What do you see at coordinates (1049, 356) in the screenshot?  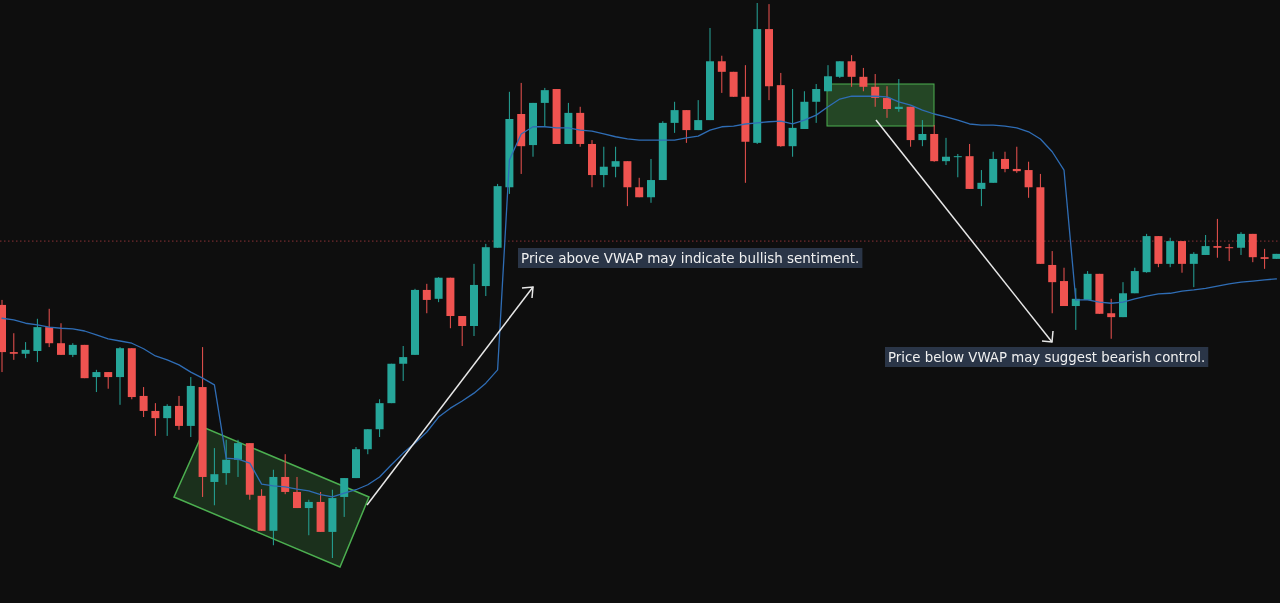 I see `annotation: Price below VWAP may suggest bearish control.` at bounding box center [1049, 356].